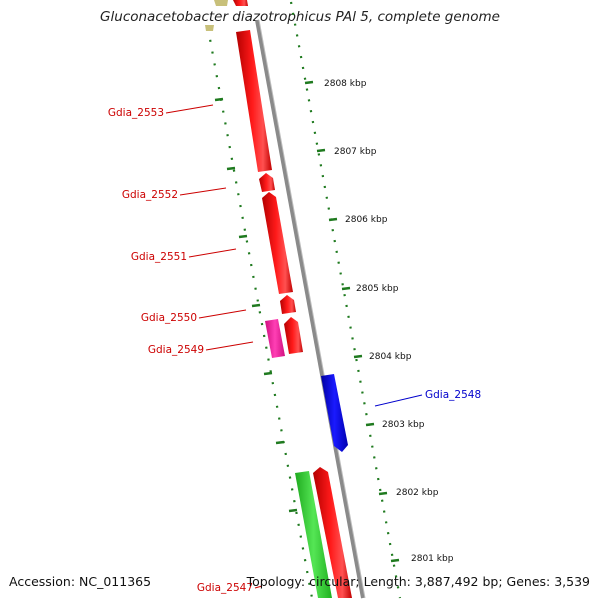 The width and height of the screenshot is (600, 600). I want to click on scale-label: 2804 kbp, so click(390, 357).